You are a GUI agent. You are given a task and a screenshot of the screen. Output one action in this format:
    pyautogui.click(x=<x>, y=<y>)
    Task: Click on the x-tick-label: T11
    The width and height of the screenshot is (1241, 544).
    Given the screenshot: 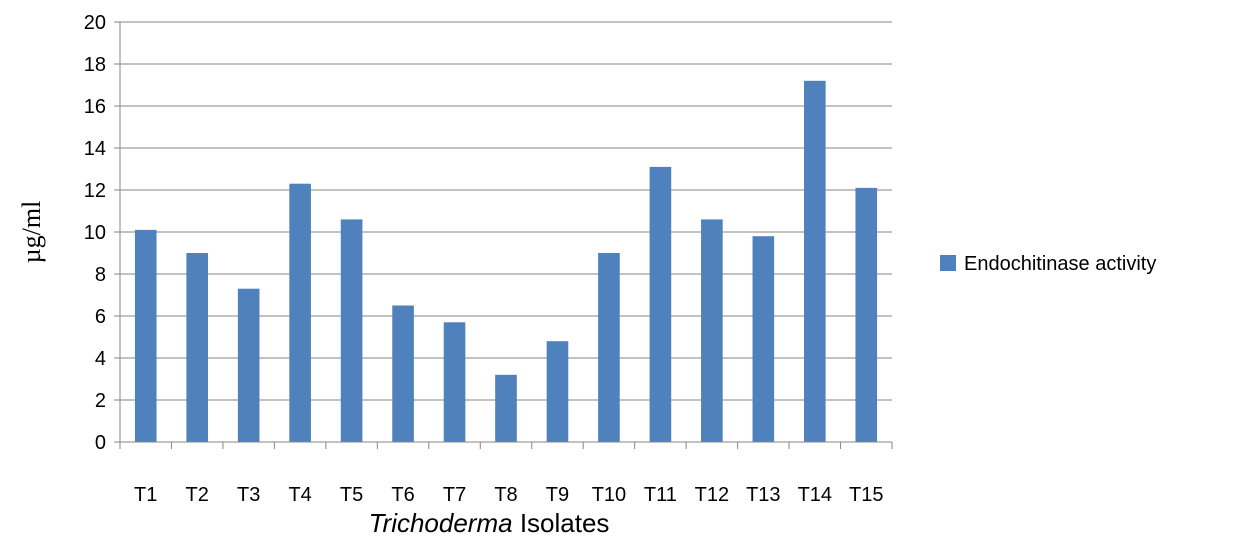 What is the action you would take?
    pyautogui.click(x=660, y=495)
    